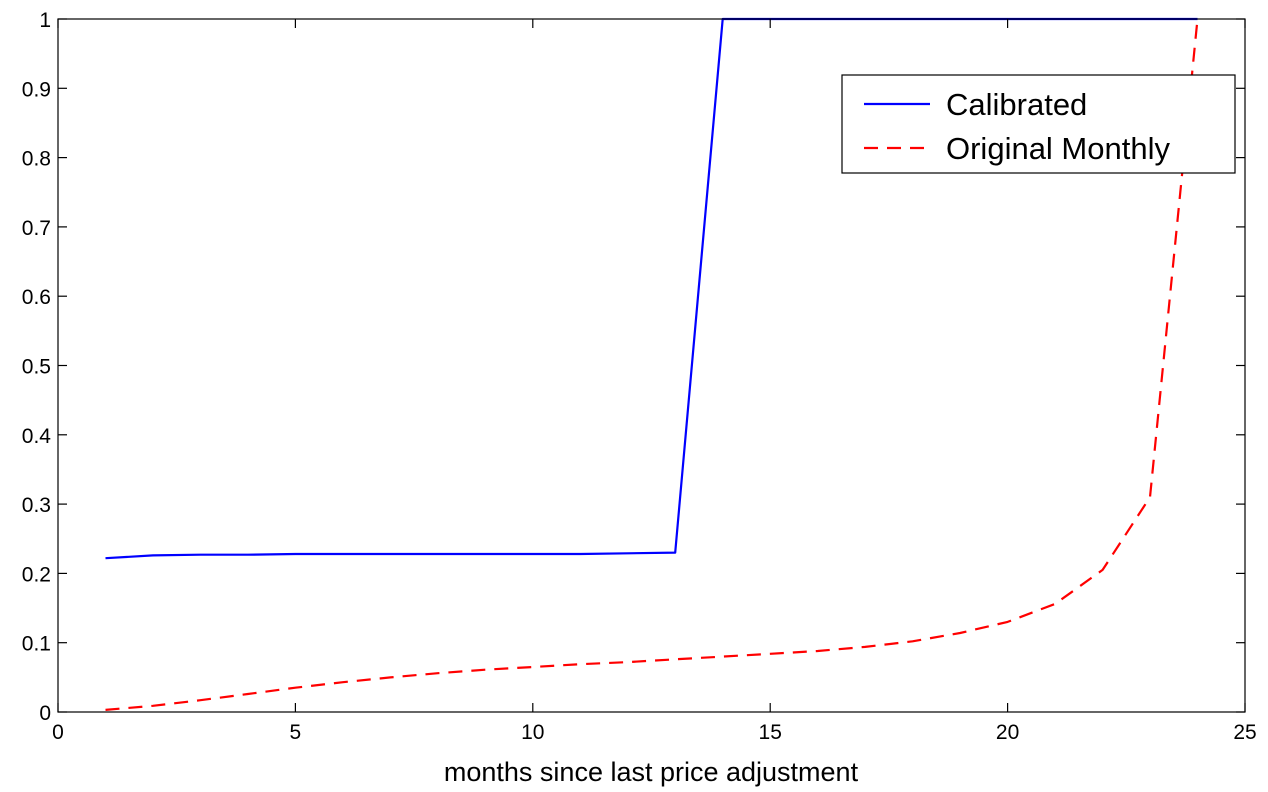 The width and height of the screenshot is (1268, 792). Describe the element at coordinates (36, 505) in the screenshot. I see `y-tick-label: 0.3` at that location.